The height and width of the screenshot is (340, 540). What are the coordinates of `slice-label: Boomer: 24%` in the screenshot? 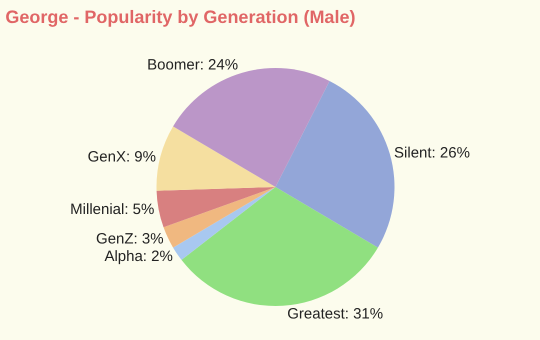 It's located at (192, 65).